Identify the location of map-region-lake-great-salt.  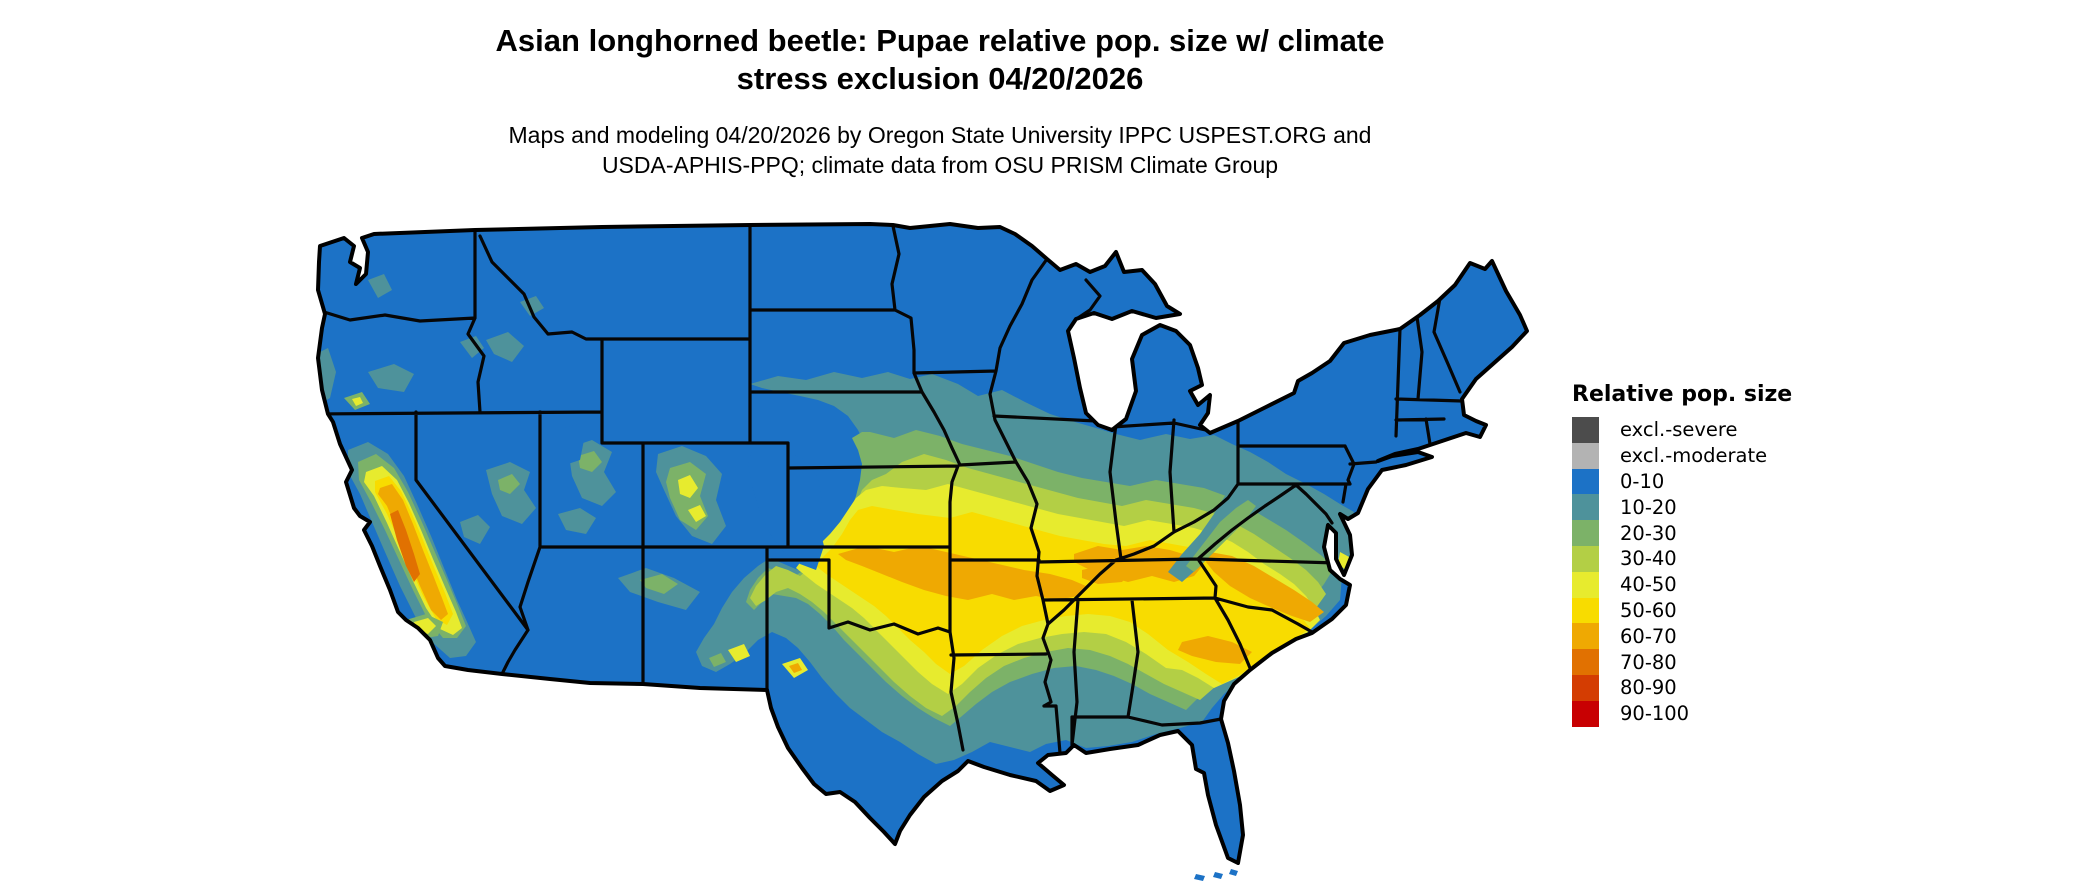
(572, 444).